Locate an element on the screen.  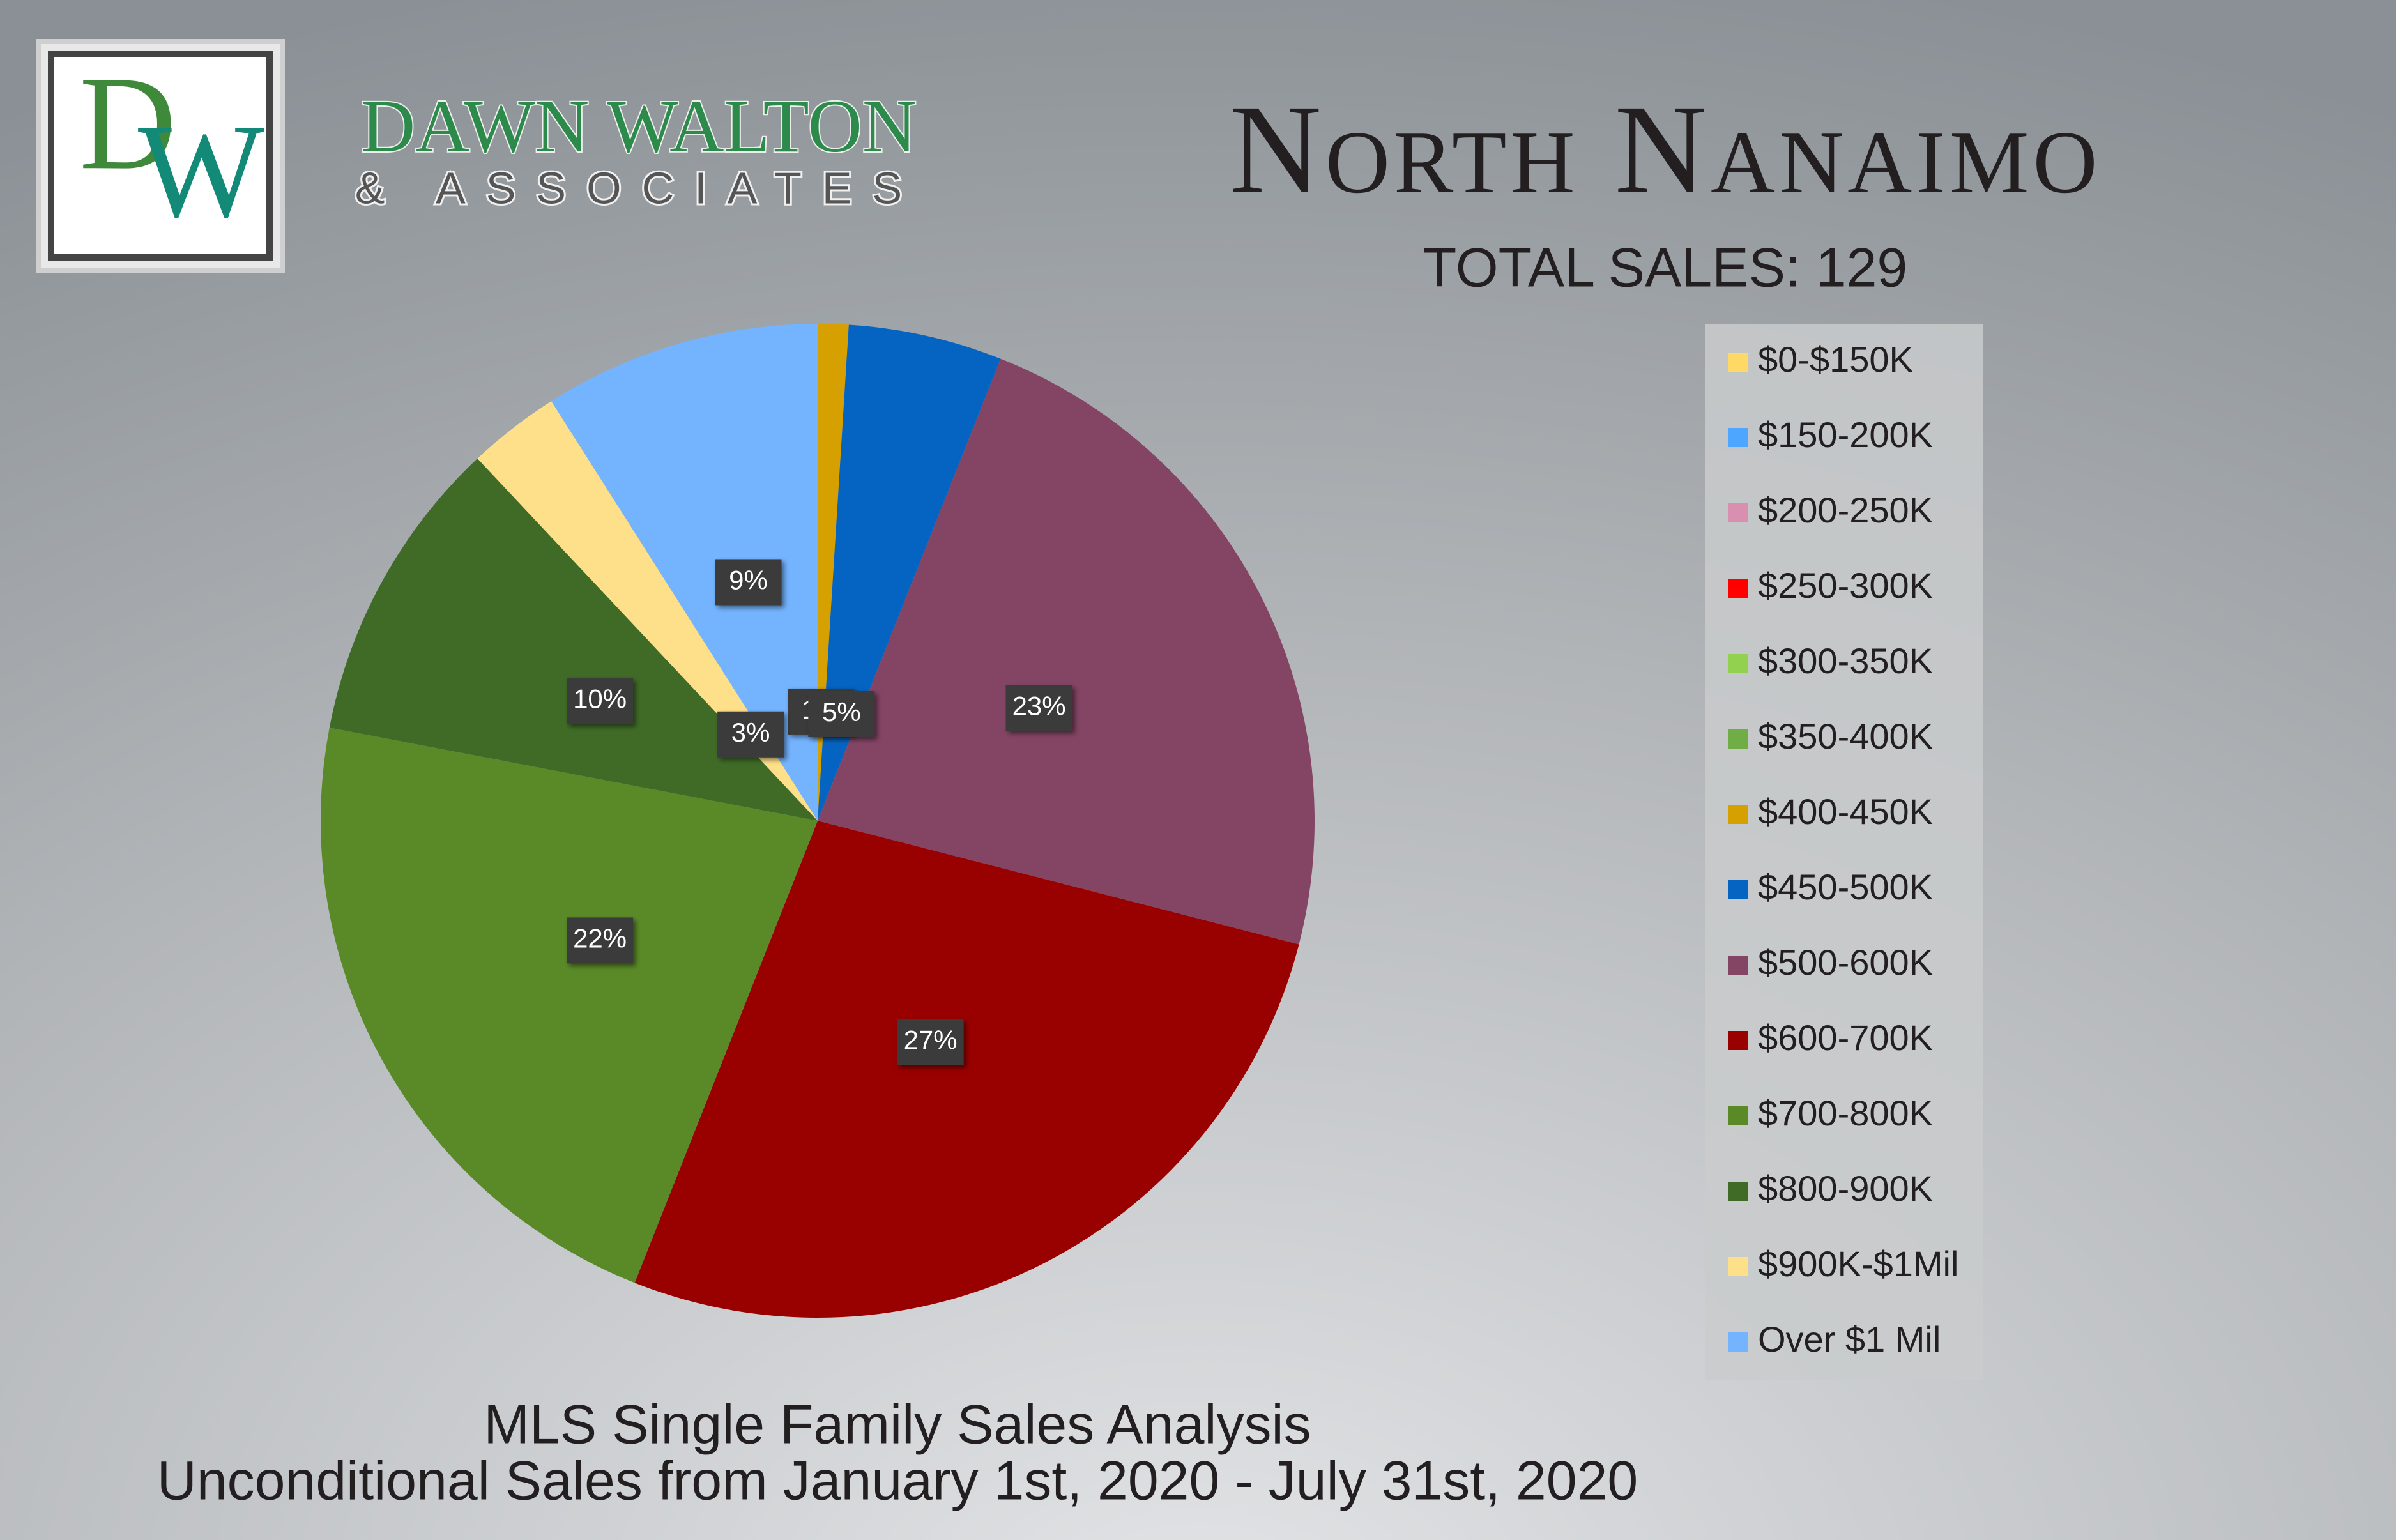
legend-box is located at coordinates (1844, 852).